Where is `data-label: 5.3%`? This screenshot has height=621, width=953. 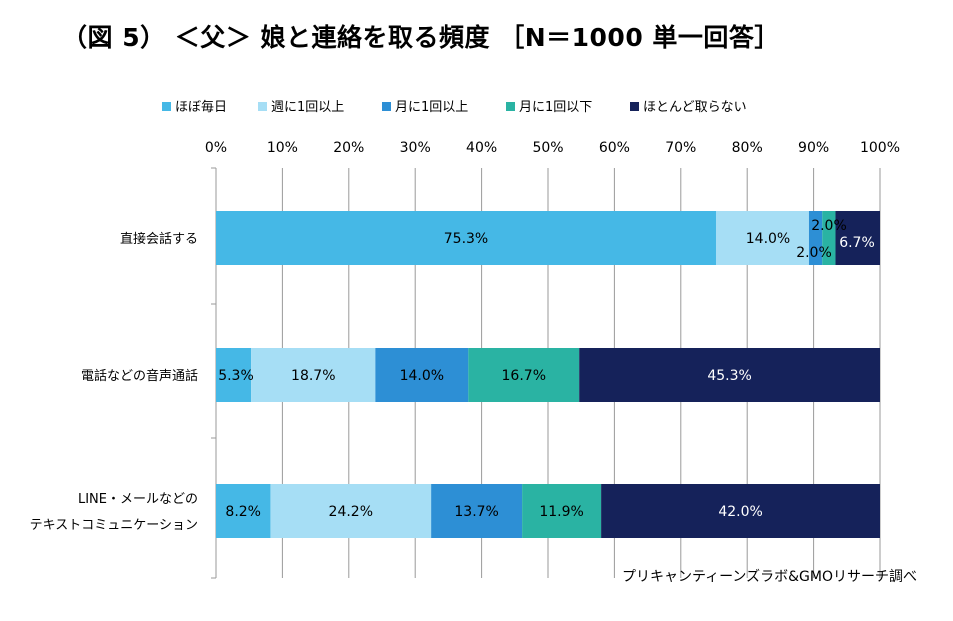
data-label: 5.3% is located at coordinates (236, 376).